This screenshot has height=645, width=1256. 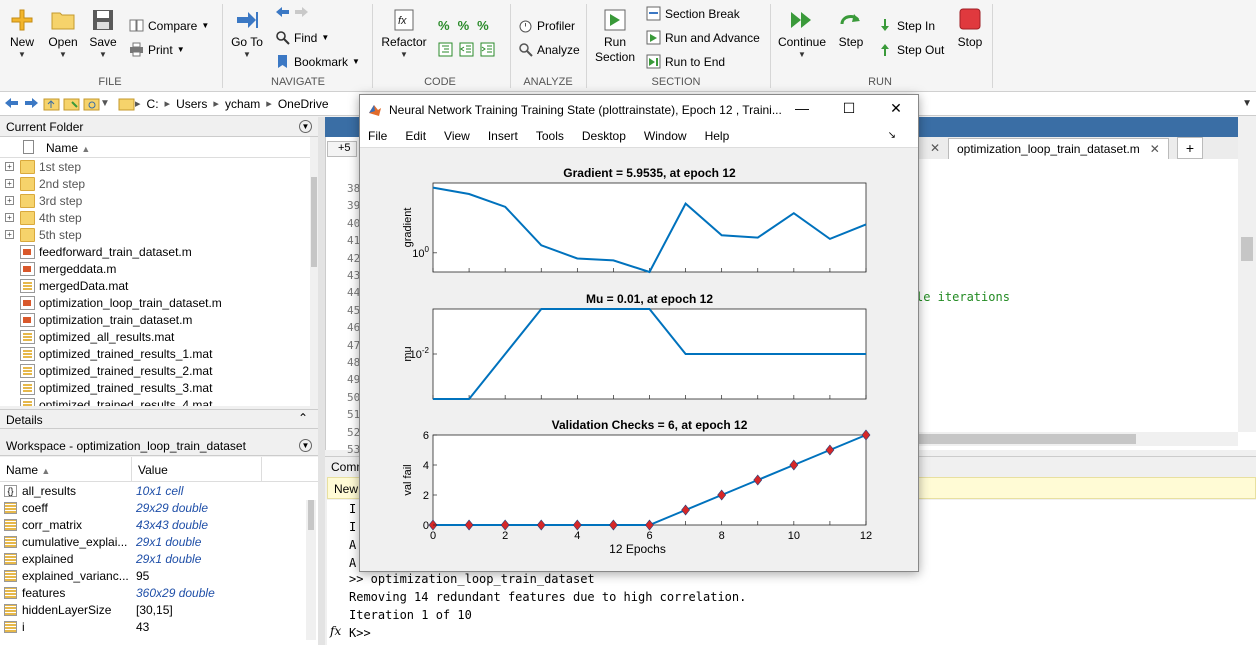 I want to click on indent-buttons, so click(x=466, y=49).